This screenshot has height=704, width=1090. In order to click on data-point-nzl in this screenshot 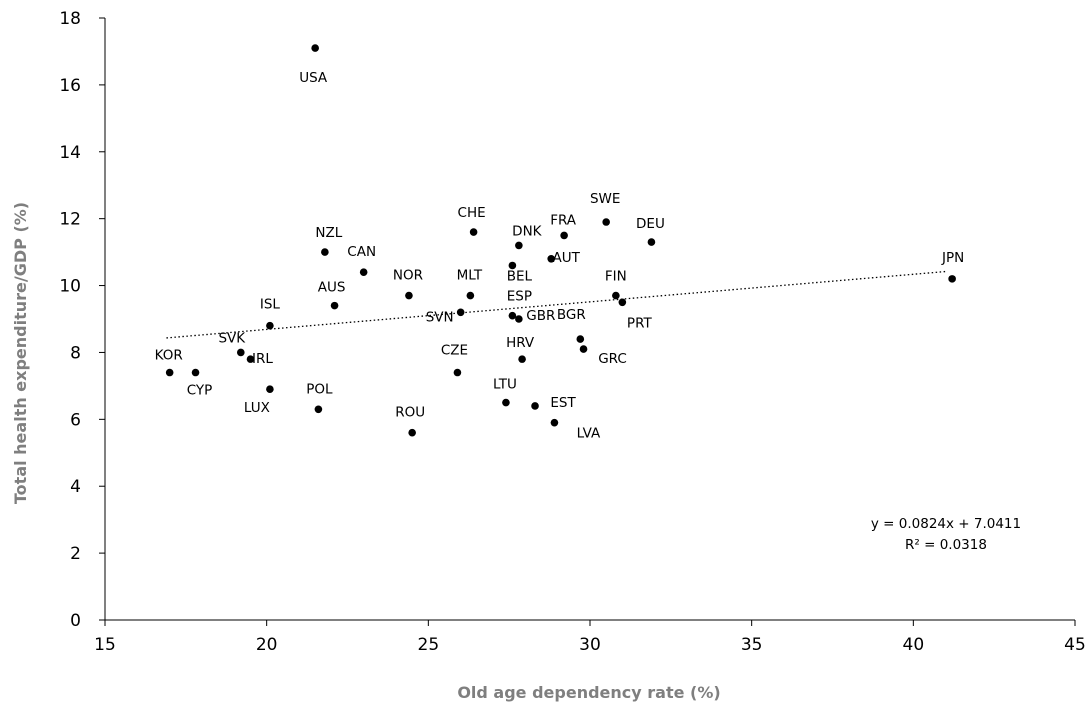, I will do `click(325, 252)`.